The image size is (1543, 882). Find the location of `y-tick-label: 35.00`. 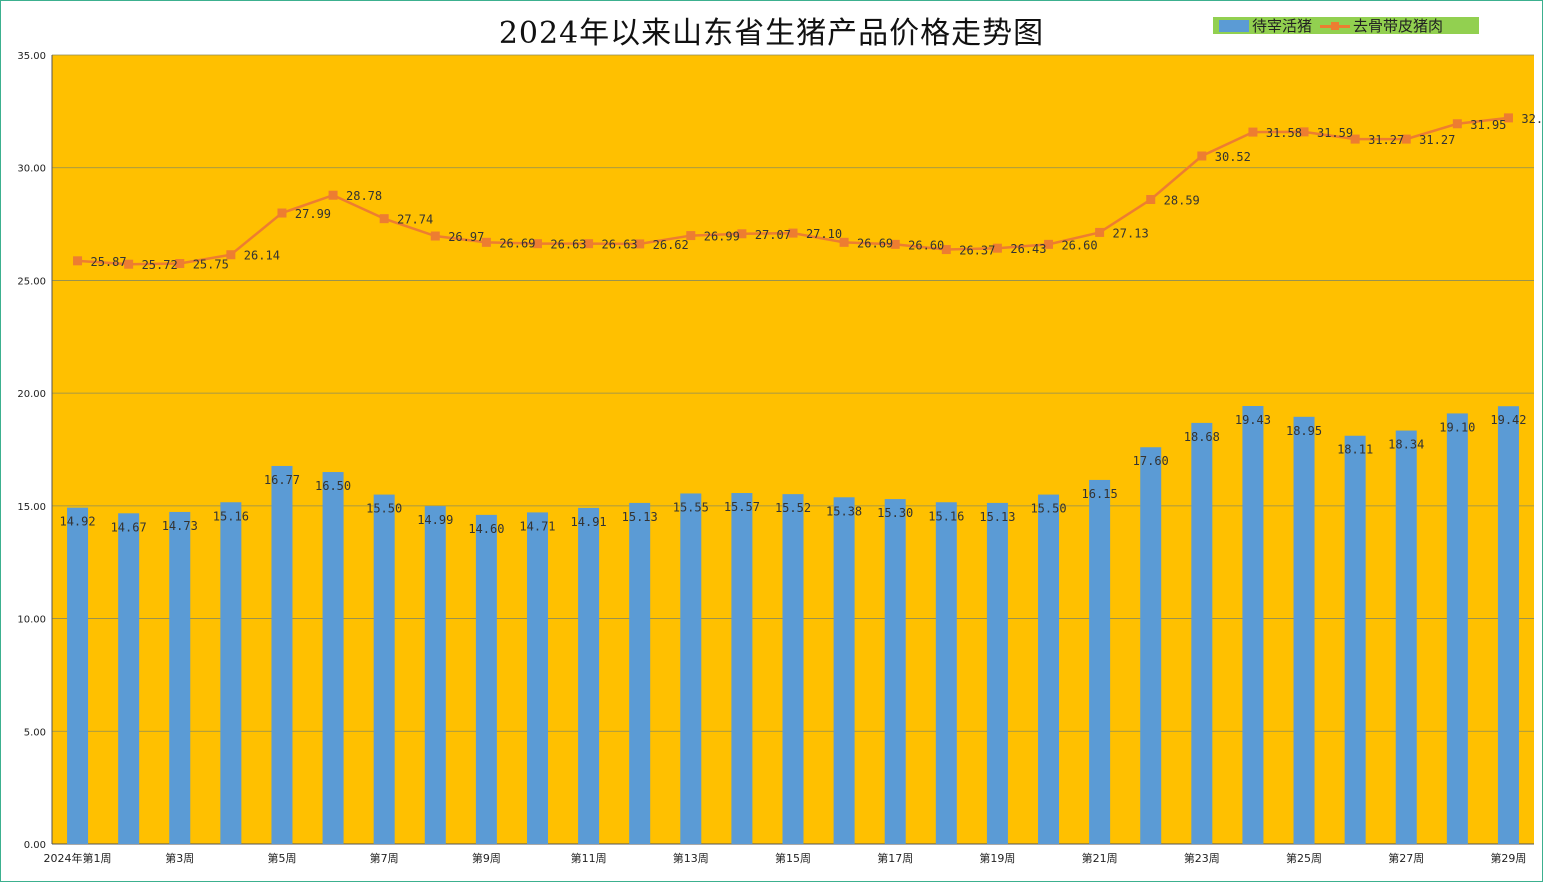

y-tick-label: 35.00 is located at coordinates (31, 56).